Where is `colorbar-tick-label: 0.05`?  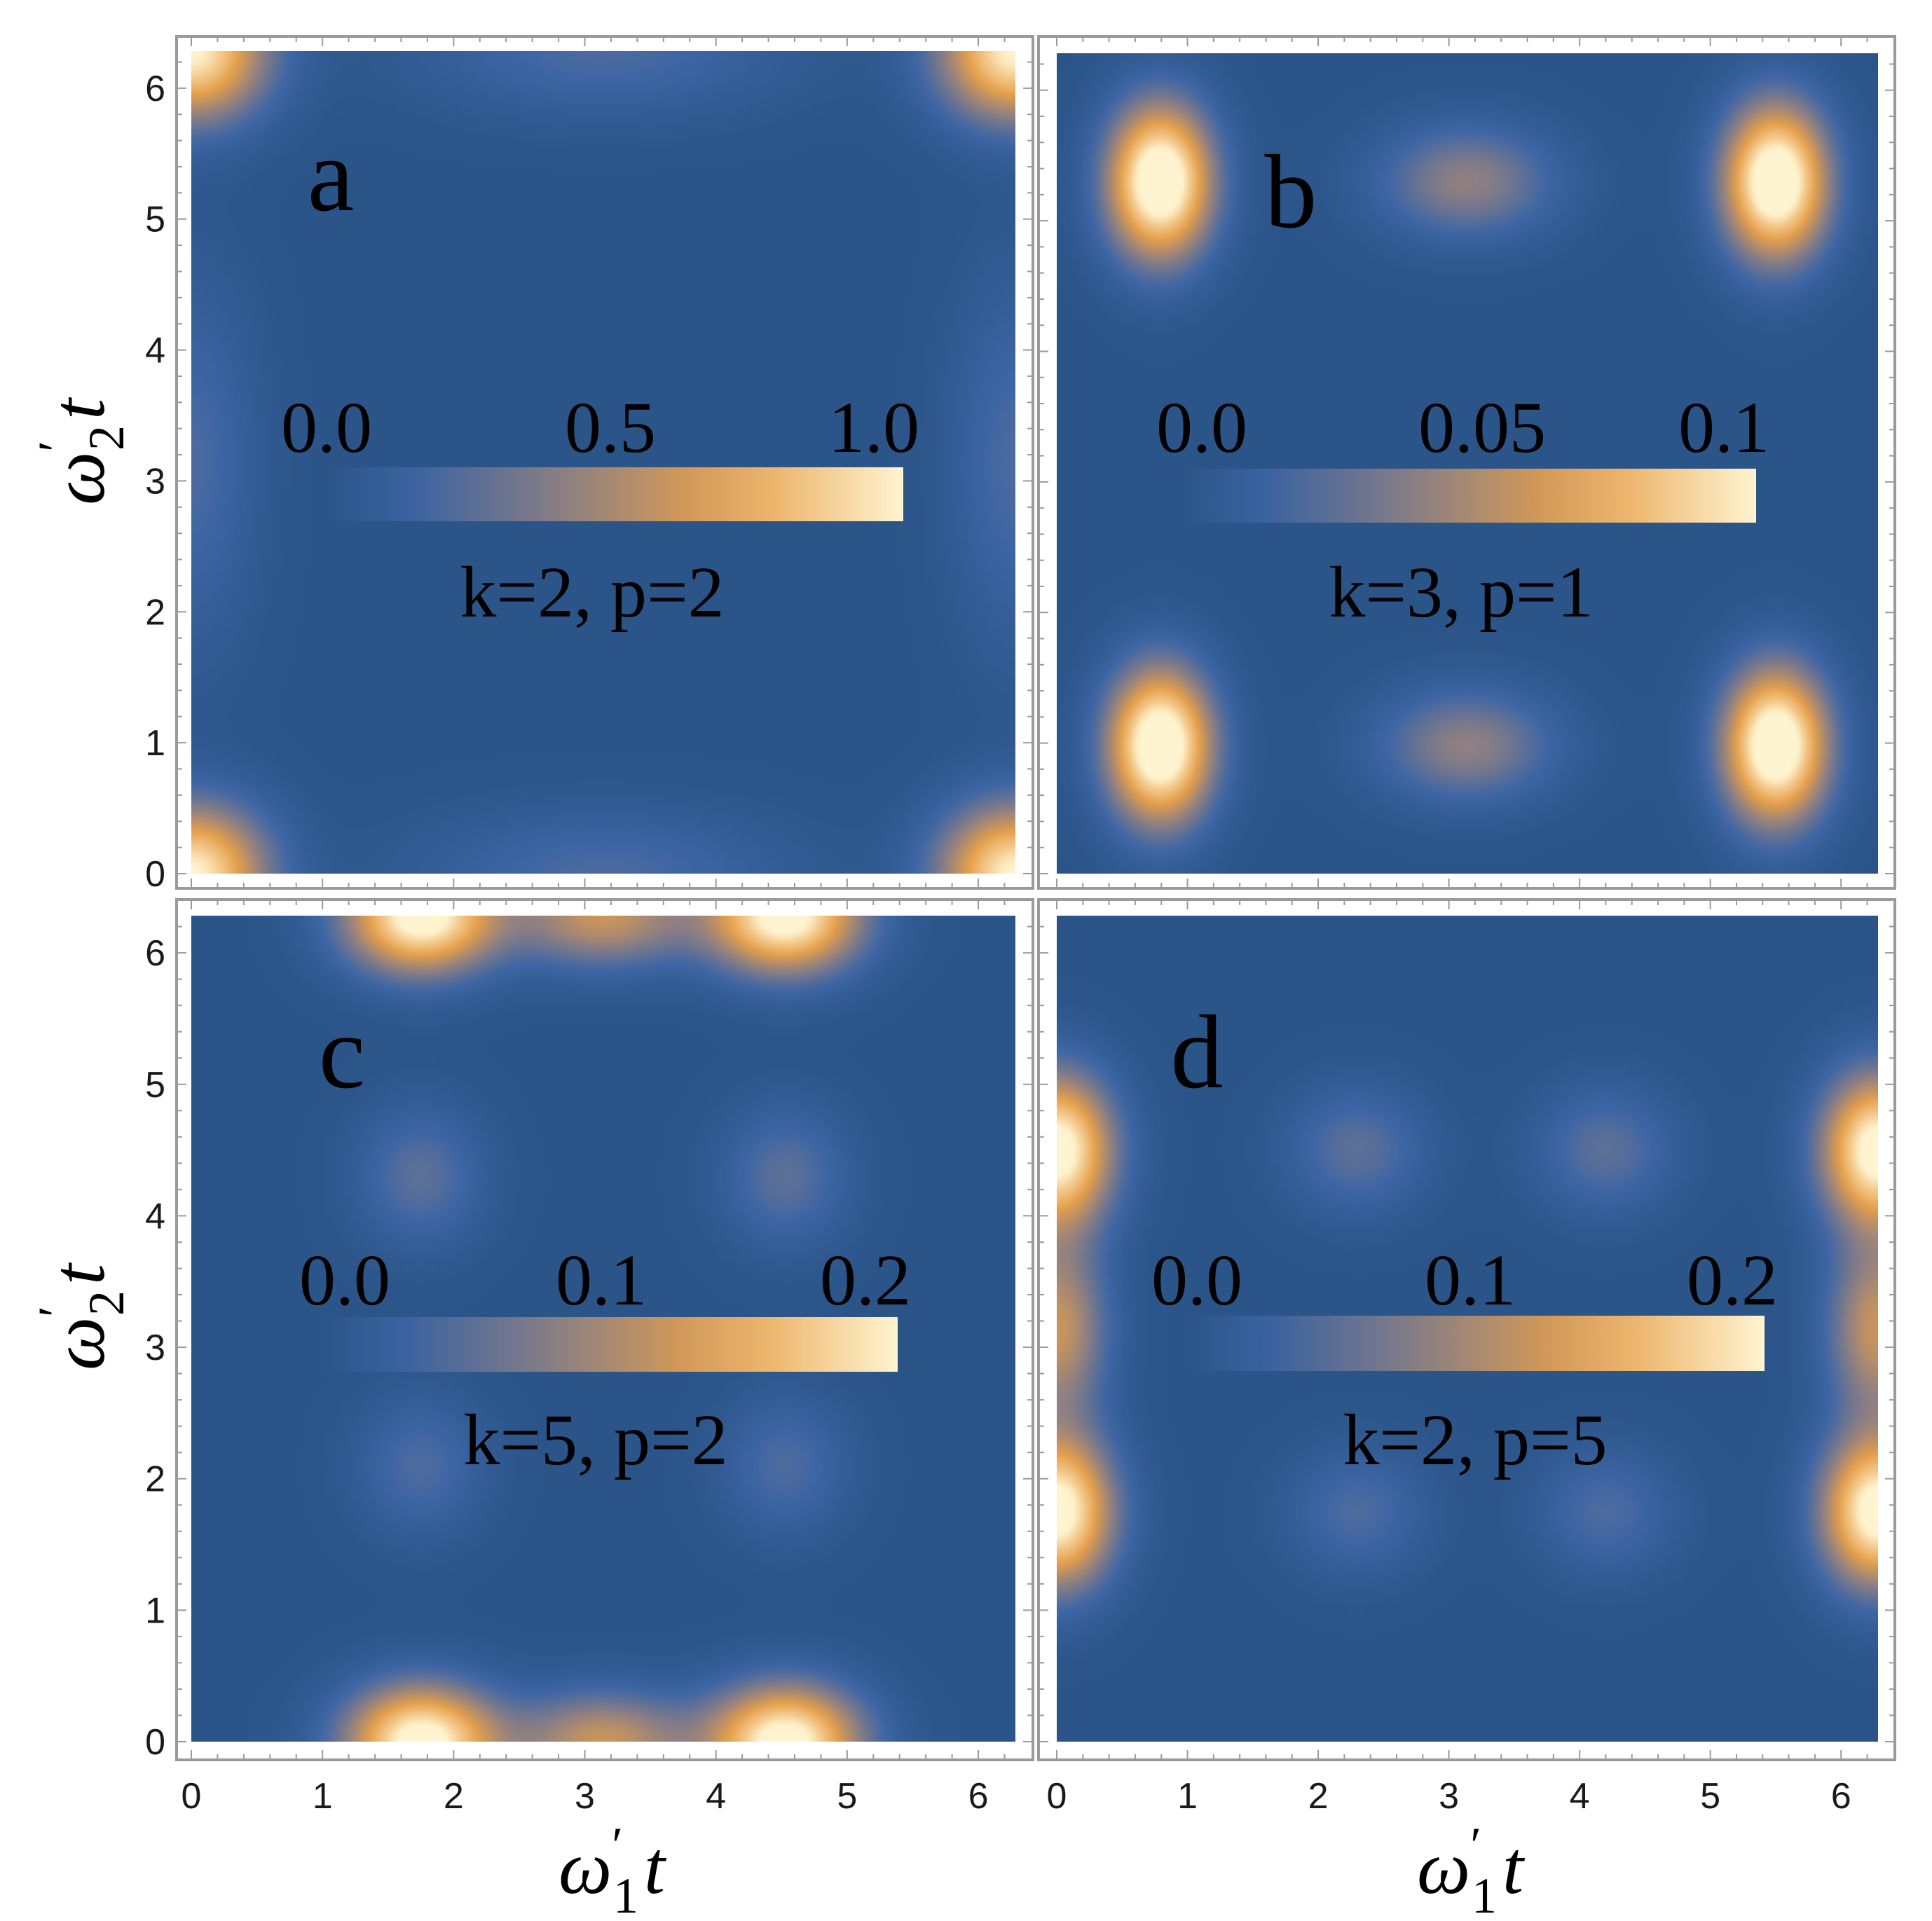 colorbar-tick-label: 0.05 is located at coordinates (1482, 428).